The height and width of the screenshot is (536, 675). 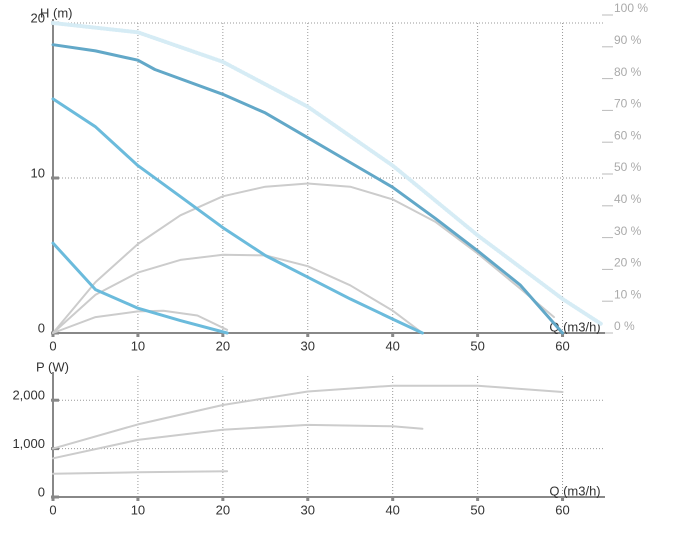 I want to click on y2-tick-label: 10 %, so click(x=628, y=294).